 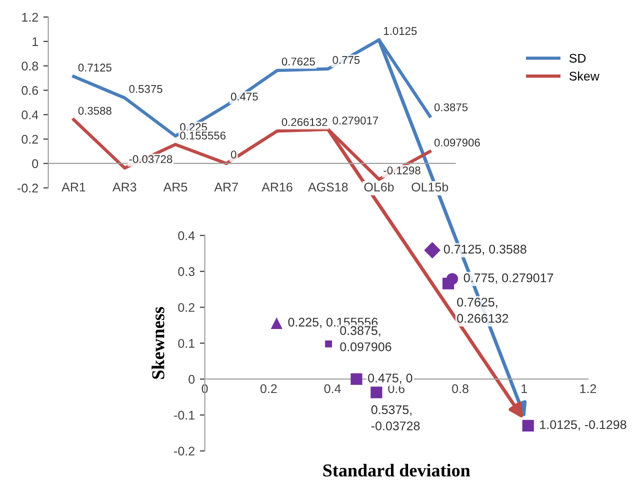 What do you see at coordinates (460, 389) in the screenshot?
I see `x-tick-label: 0.8` at bounding box center [460, 389].